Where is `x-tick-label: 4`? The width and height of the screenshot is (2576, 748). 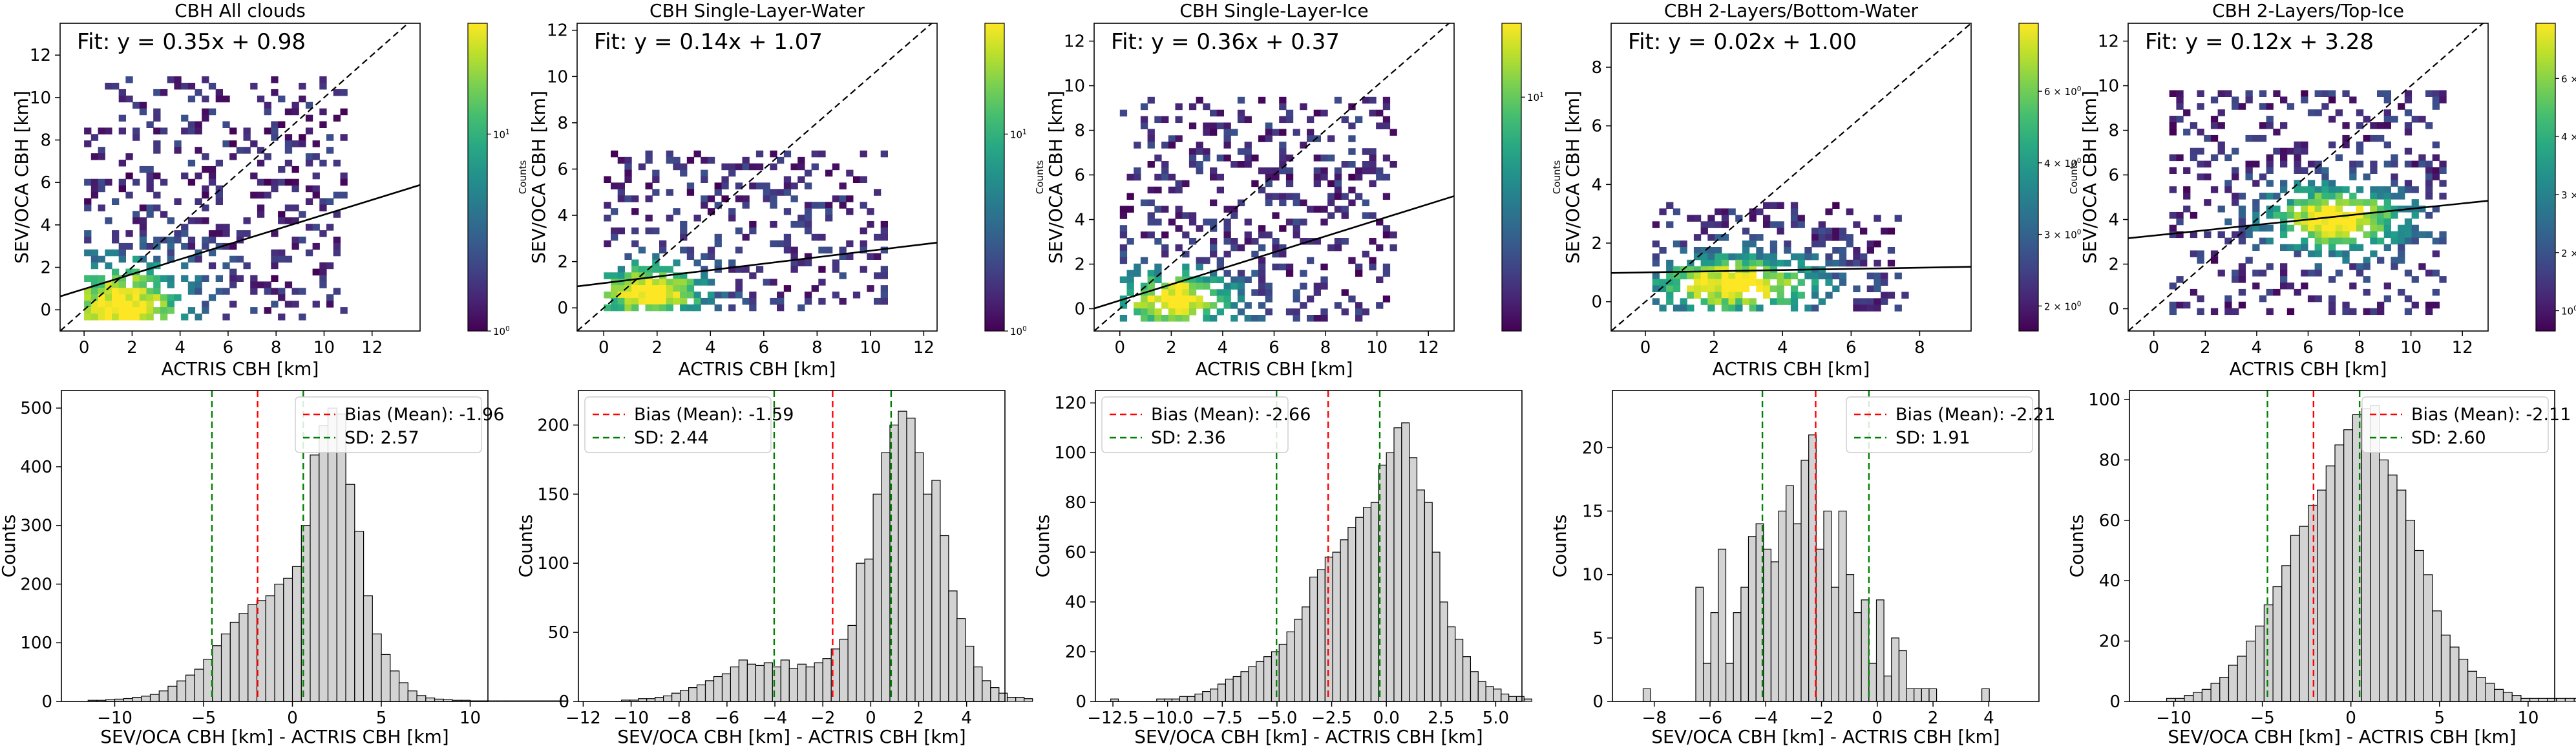 x-tick-label: 4 is located at coordinates (1988, 718).